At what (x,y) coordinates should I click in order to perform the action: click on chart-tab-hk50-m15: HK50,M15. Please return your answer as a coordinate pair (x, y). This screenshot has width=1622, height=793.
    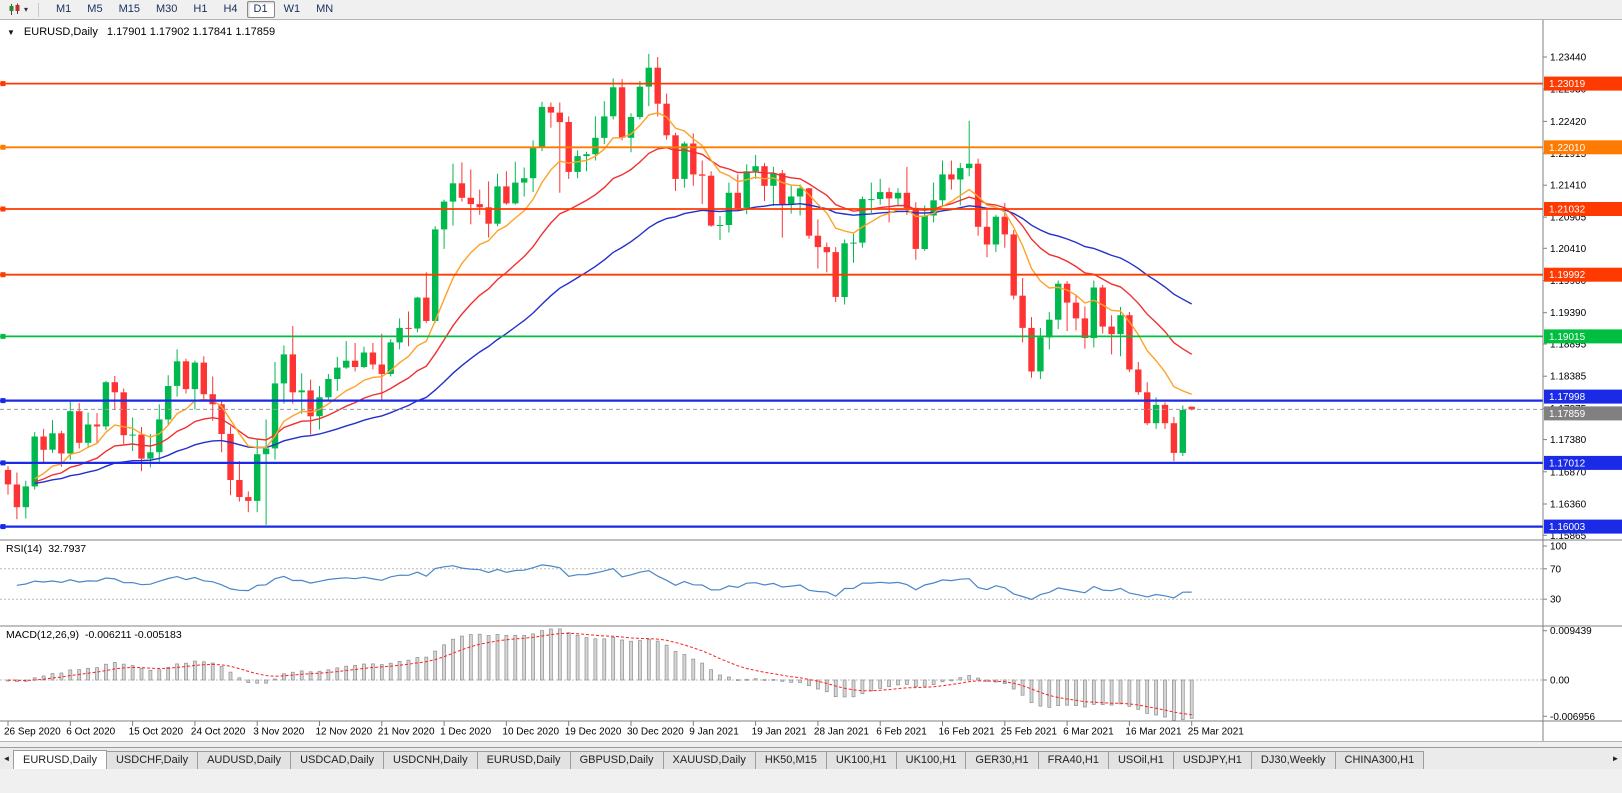
    Looking at the image, I should click on (790, 760).